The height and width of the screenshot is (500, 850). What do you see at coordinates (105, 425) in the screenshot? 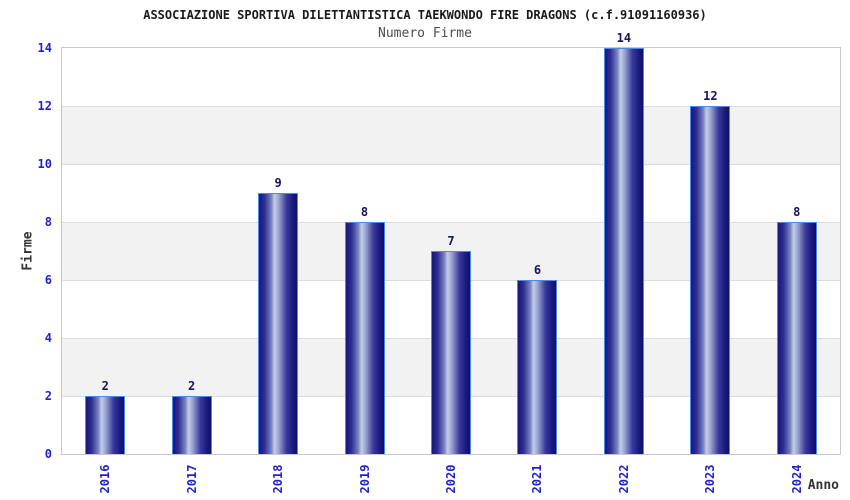
I see `bar-2016` at bounding box center [105, 425].